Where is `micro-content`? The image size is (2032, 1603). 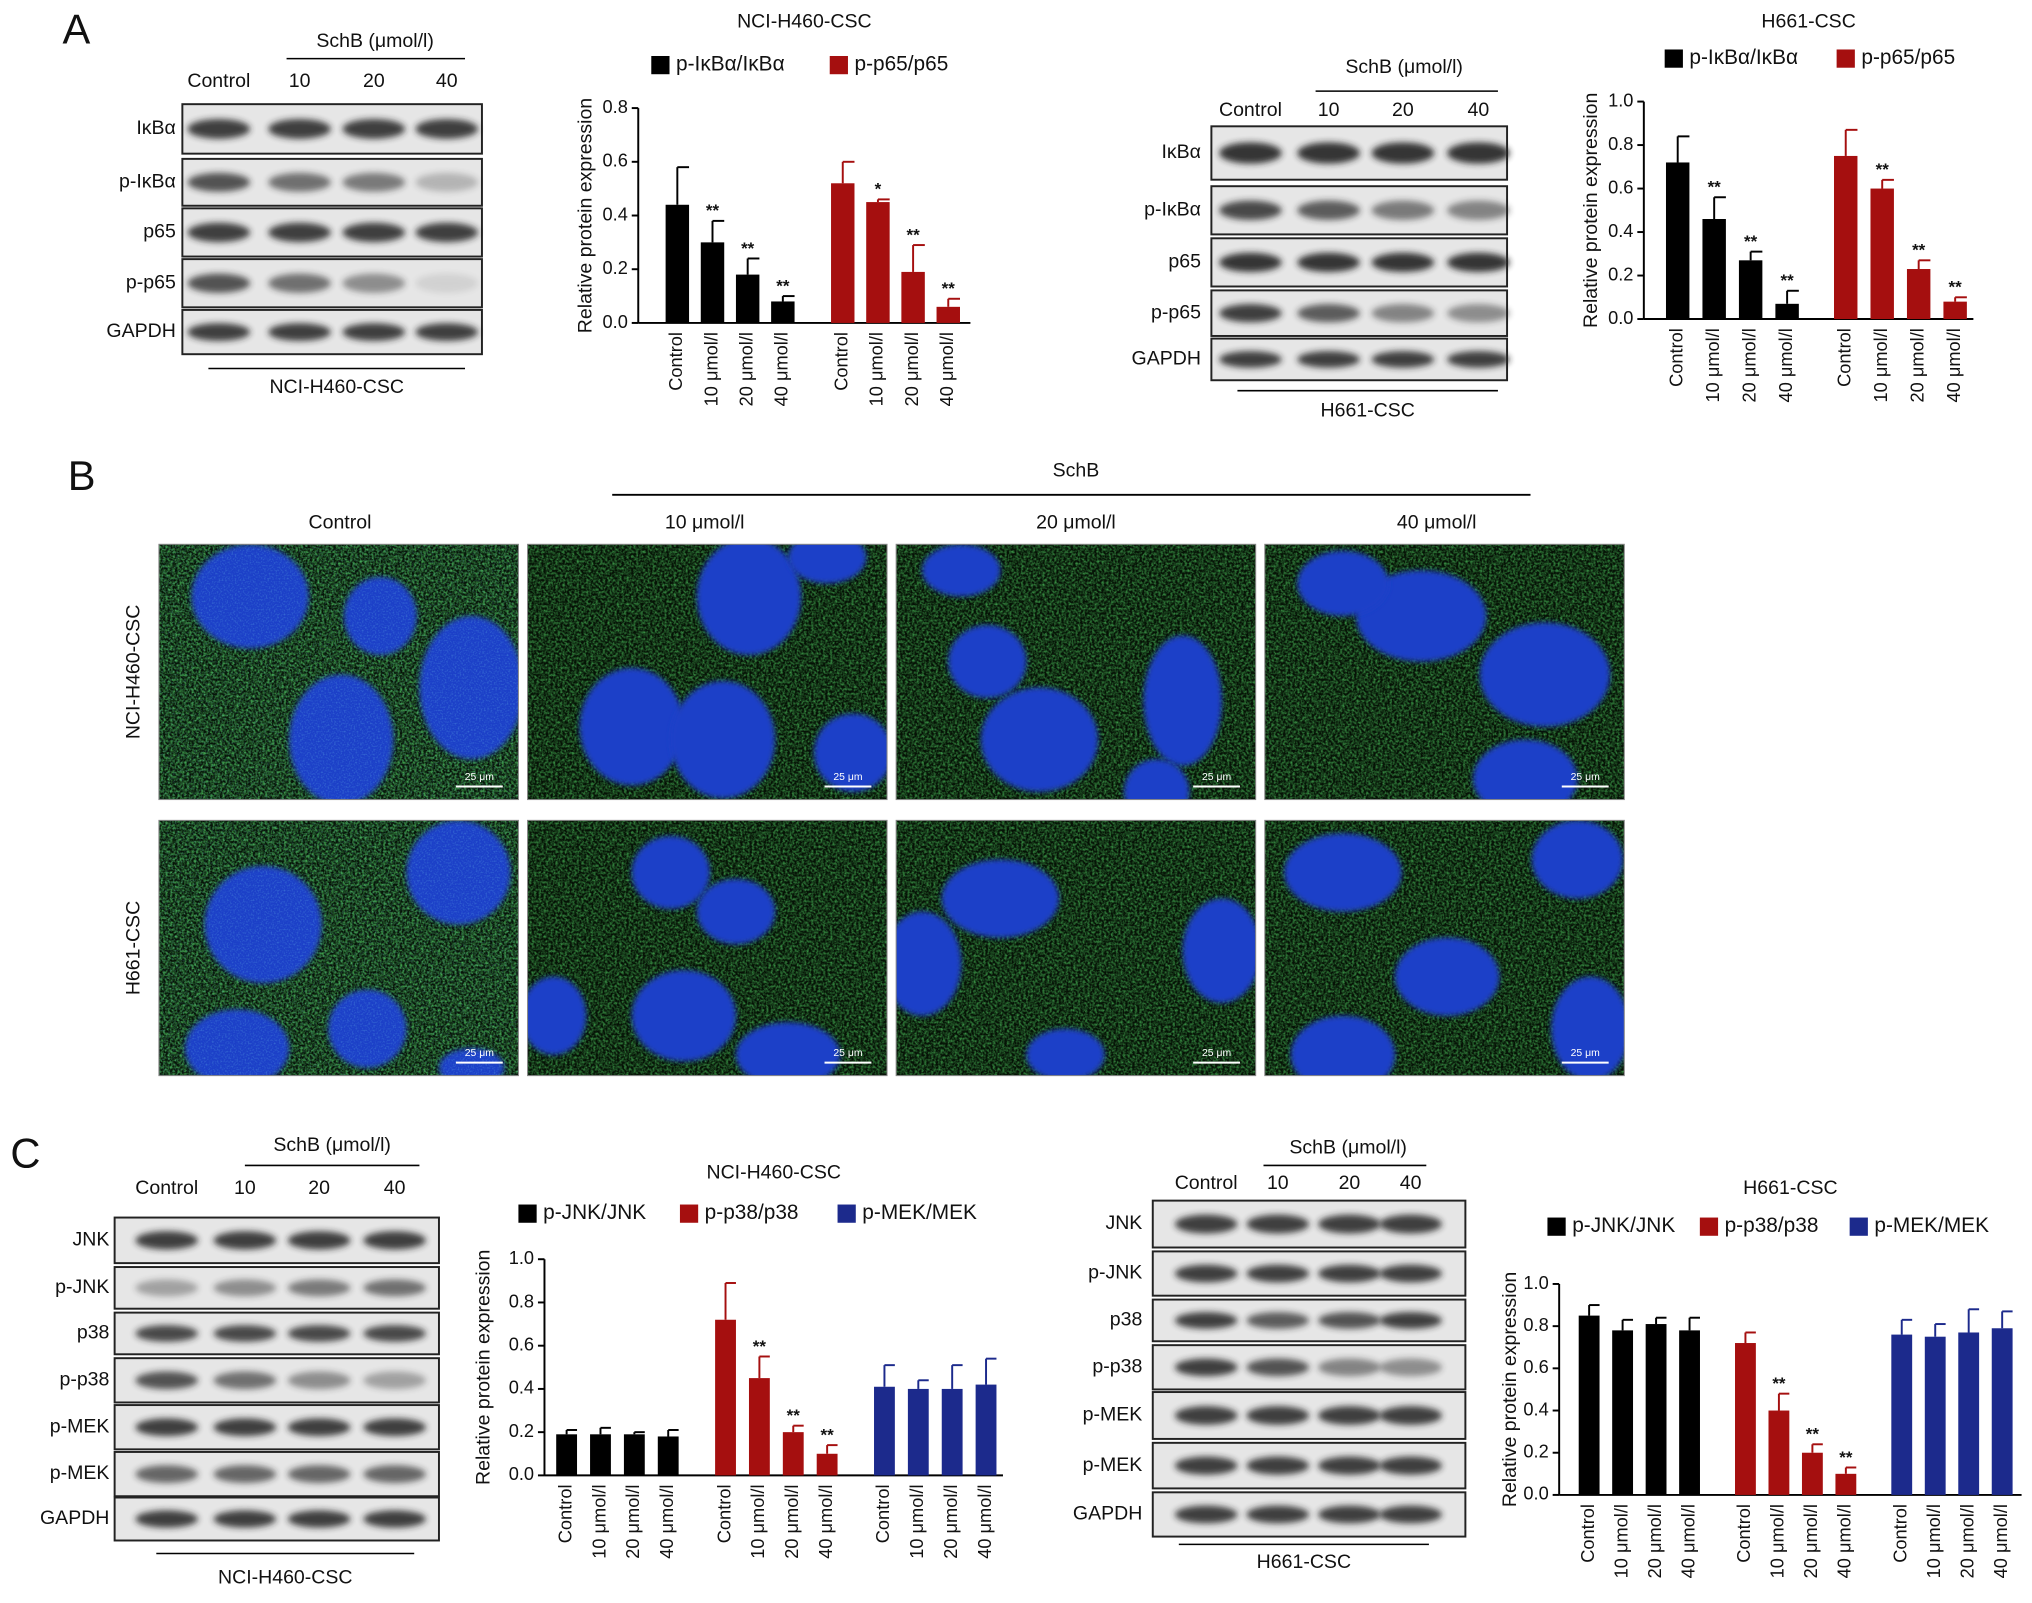
micro-content is located at coordinates (1076, 948).